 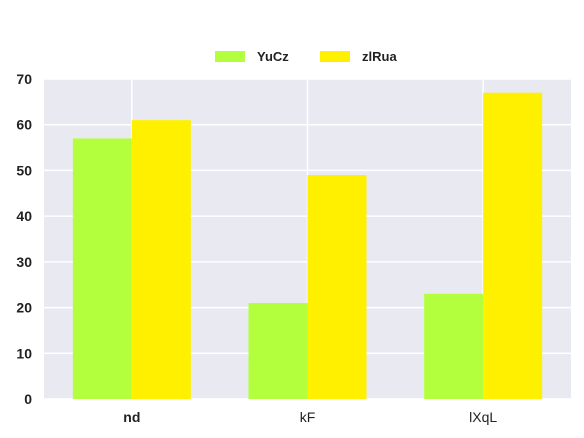 I want to click on bar-zlrua-nd, so click(x=161, y=260).